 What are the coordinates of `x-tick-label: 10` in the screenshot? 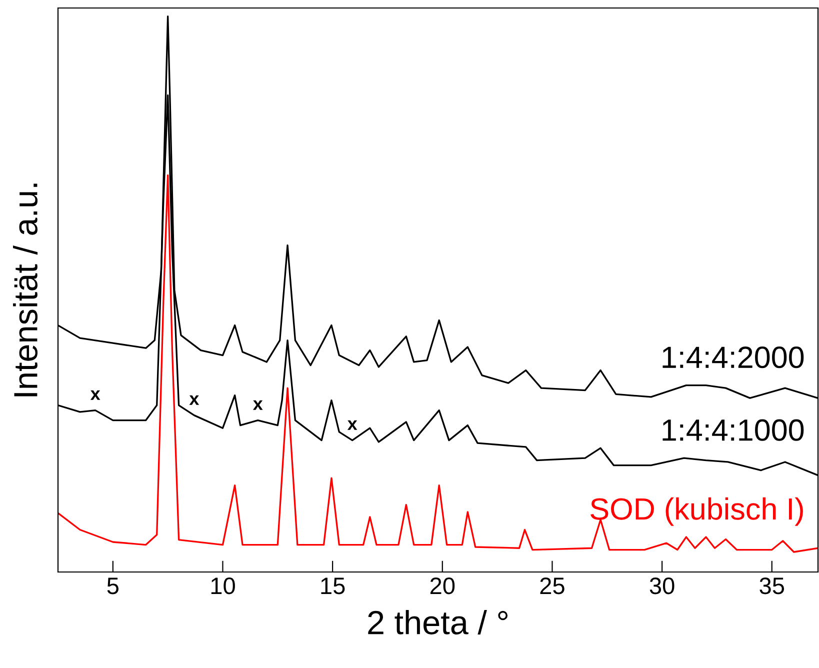 It's located at (223, 585).